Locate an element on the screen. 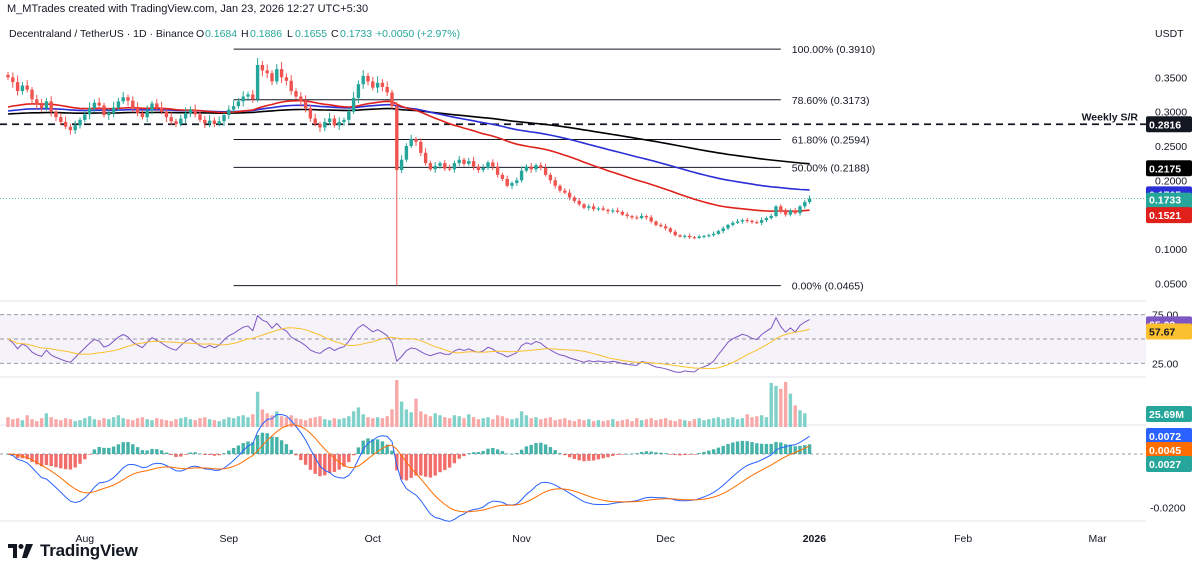  high-label: H is located at coordinates (245, 34).